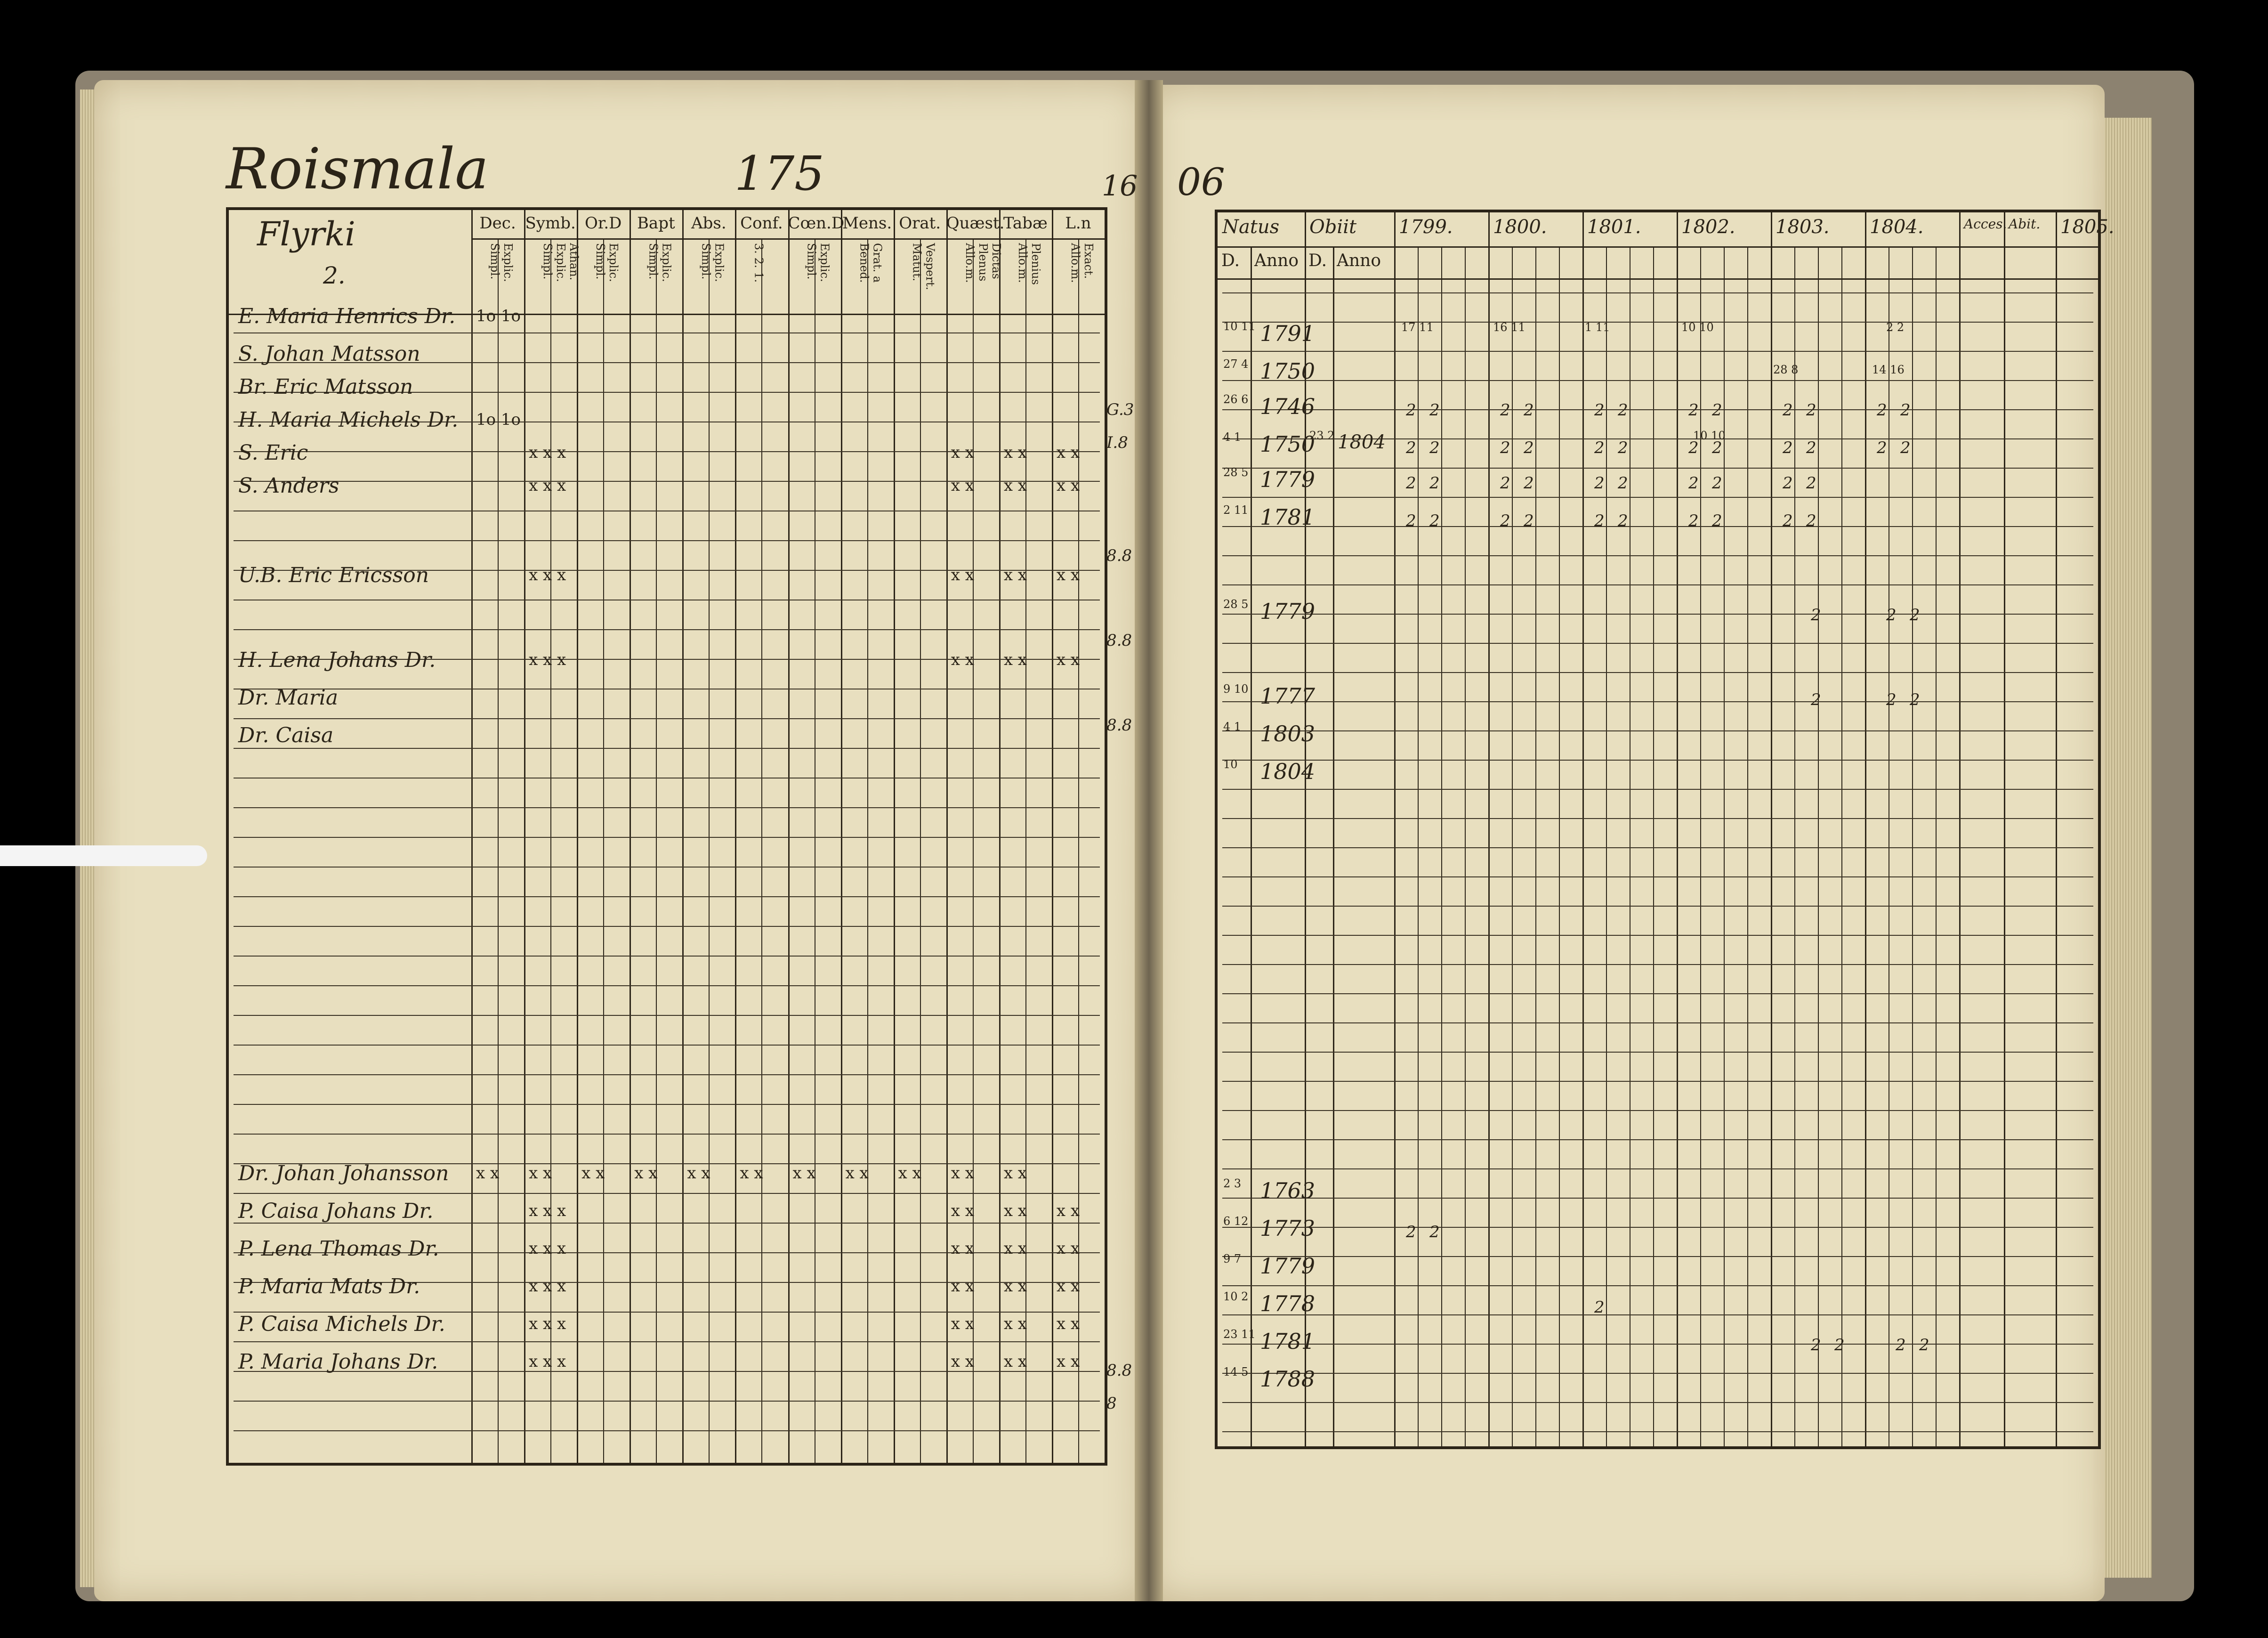 The height and width of the screenshot is (1638, 2268). Describe the element at coordinates (1520, 227) in the screenshot. I see `column-header: 1800.` at that location.